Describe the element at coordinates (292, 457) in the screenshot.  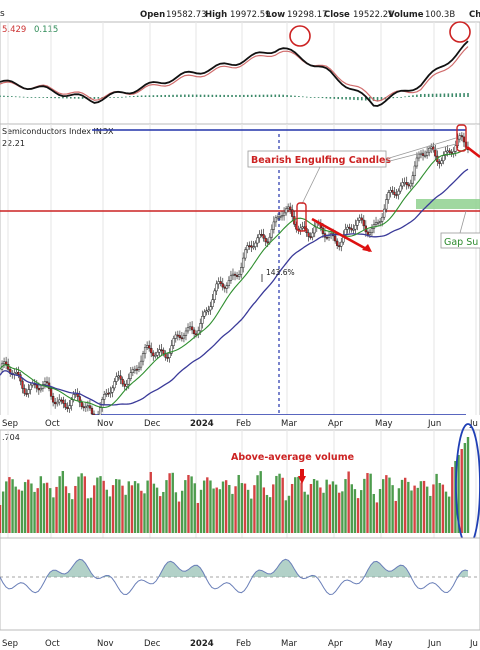
I see `volume-annotation: Above-average volume` at that location.